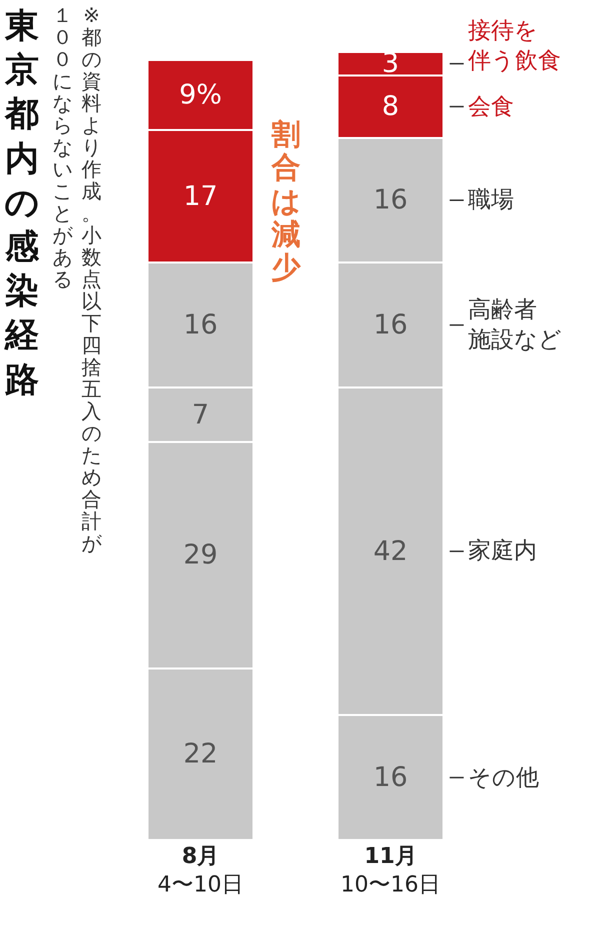 The image size is (616, 934). Describe the element at coordinates (201, 414) in the screenshot. I see `data-label: 7` at that location.